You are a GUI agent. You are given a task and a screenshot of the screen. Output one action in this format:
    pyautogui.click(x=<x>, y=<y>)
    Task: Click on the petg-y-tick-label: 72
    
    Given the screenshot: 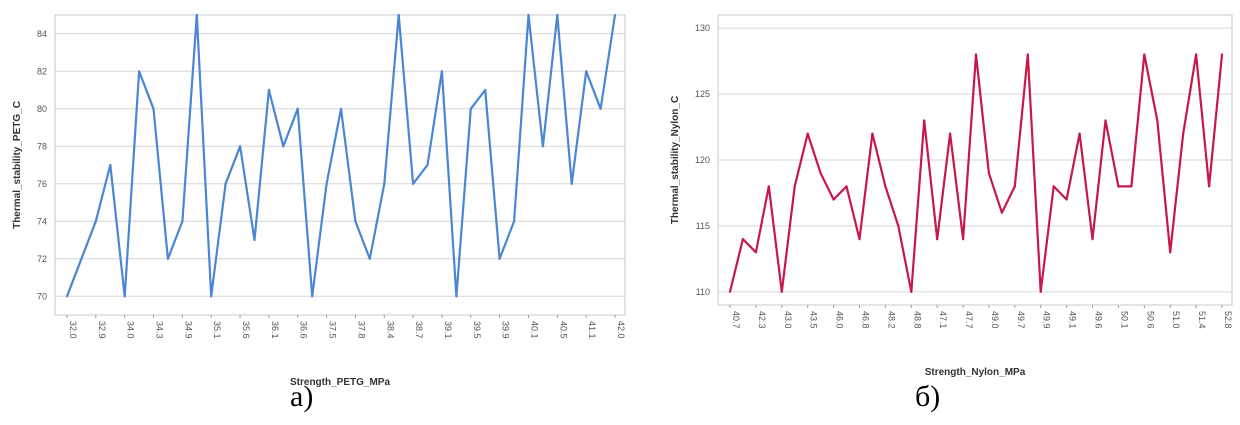 What is the action you would take?
    pyautogui.click(x=42, y=259)
    